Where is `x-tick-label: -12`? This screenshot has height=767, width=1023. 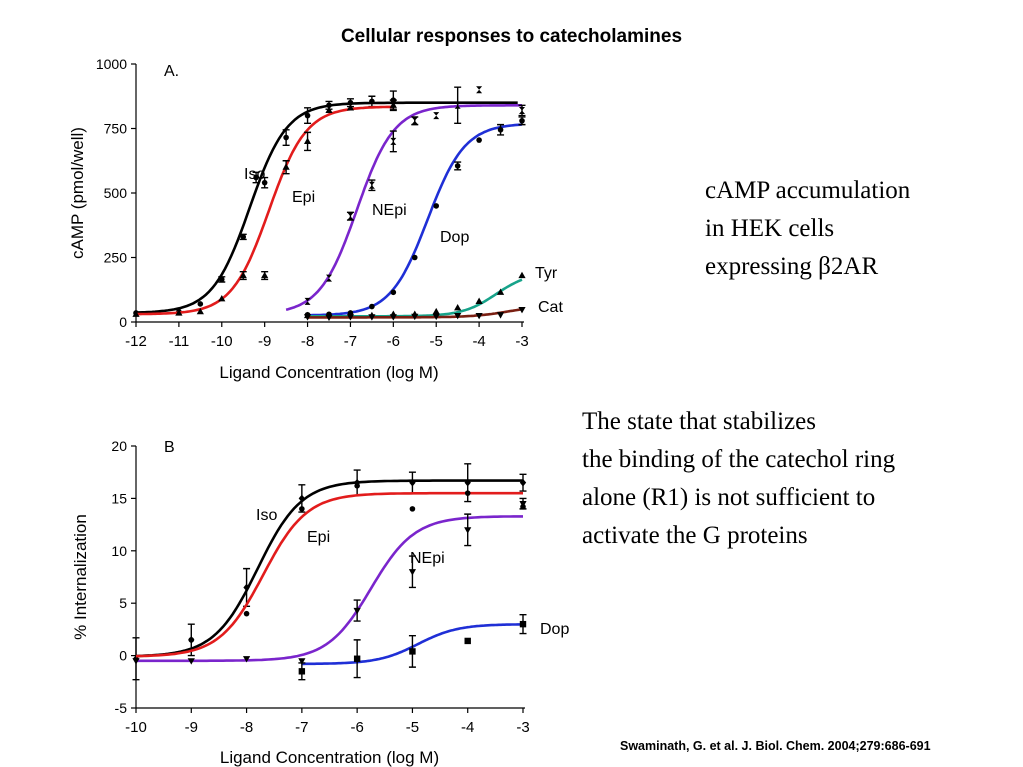 x-tick-label: -12 is located at coordinates (136, 341).